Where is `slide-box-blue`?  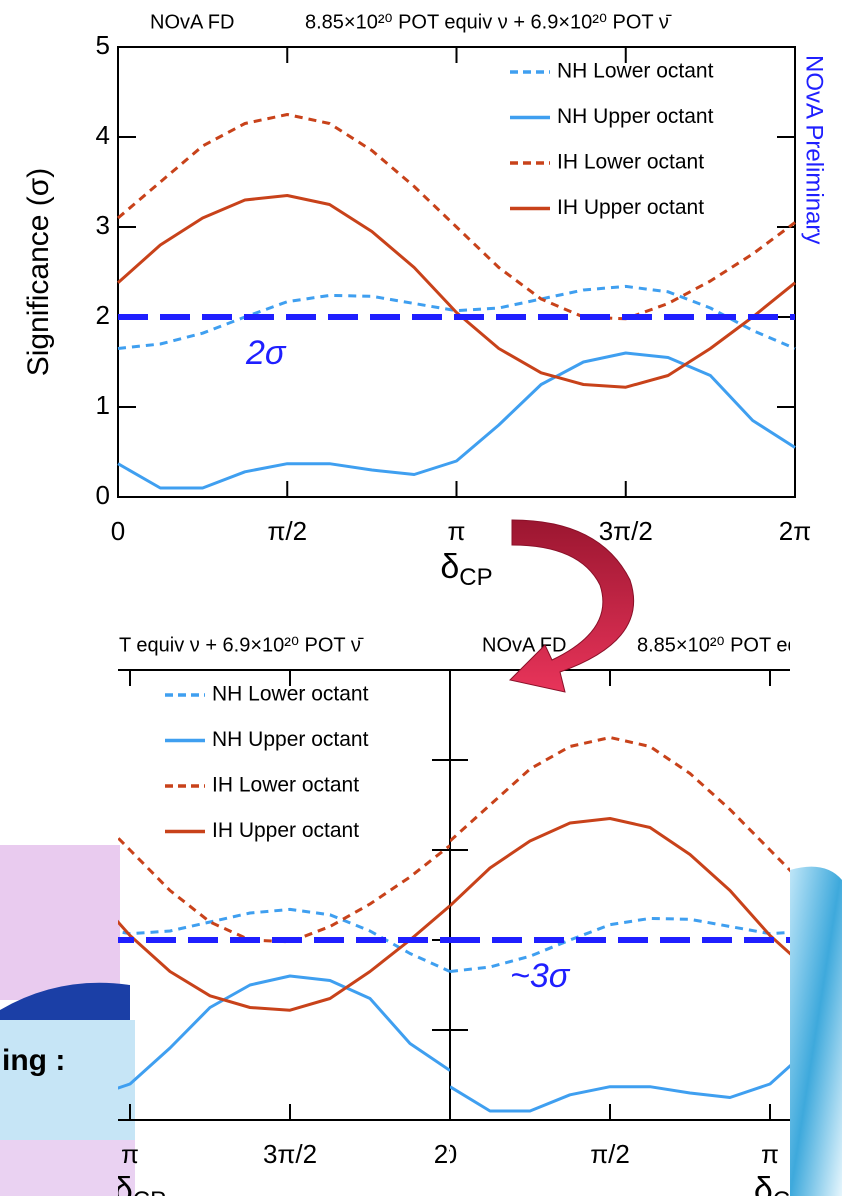 slide-box-blue is located at coordinates (67, 1080).